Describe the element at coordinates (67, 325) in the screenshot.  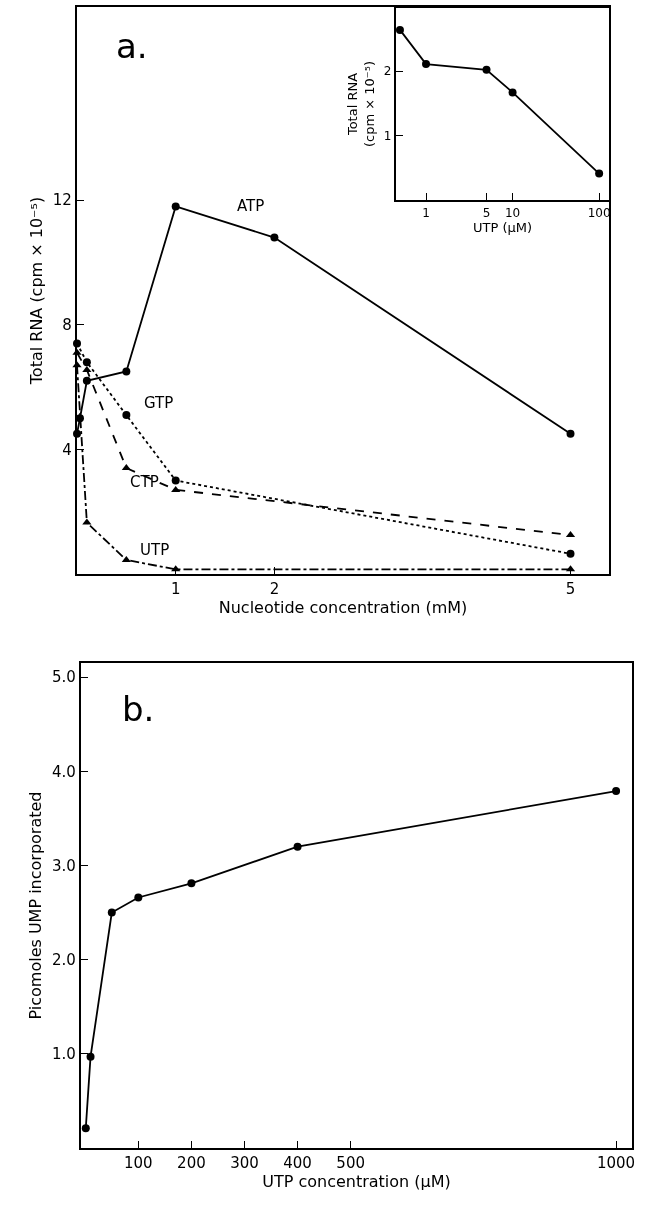
I see `y-tick-label: 8` at that location.